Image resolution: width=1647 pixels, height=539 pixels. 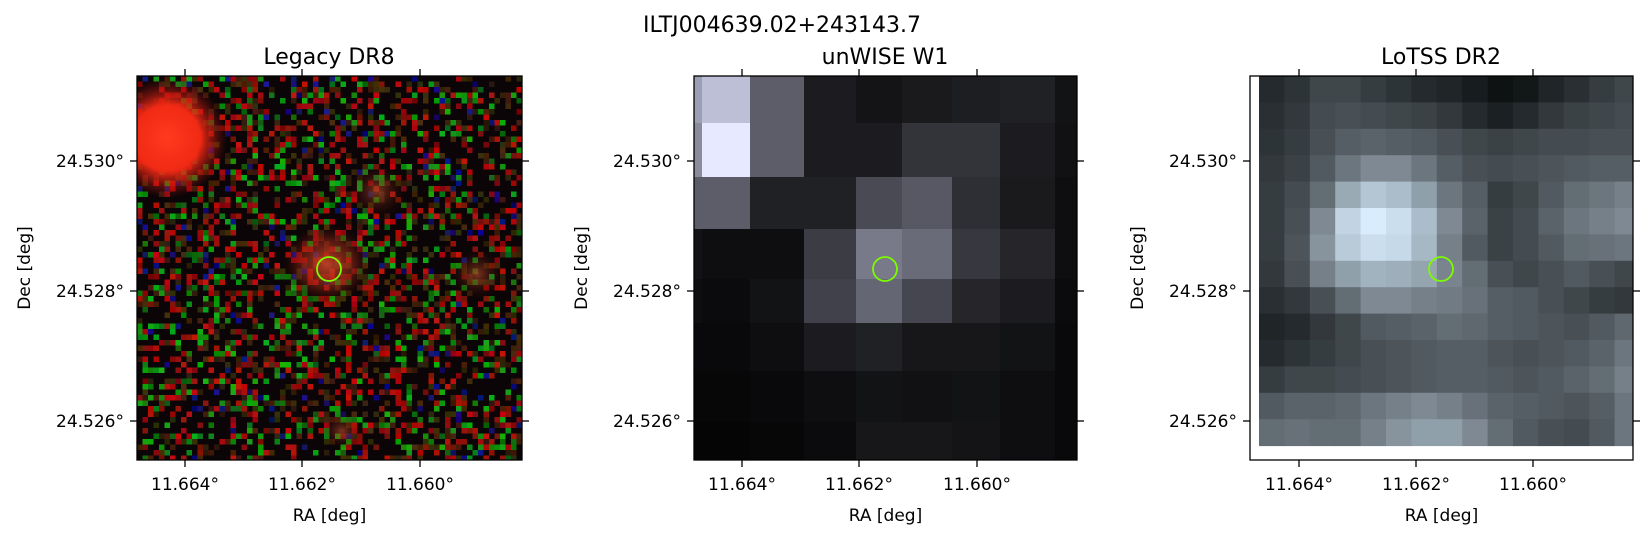 What do you see at coordinates (885, 57) in the screenshot?
I see `panel-title: unWISE W1` at bounding box center [885, 57].